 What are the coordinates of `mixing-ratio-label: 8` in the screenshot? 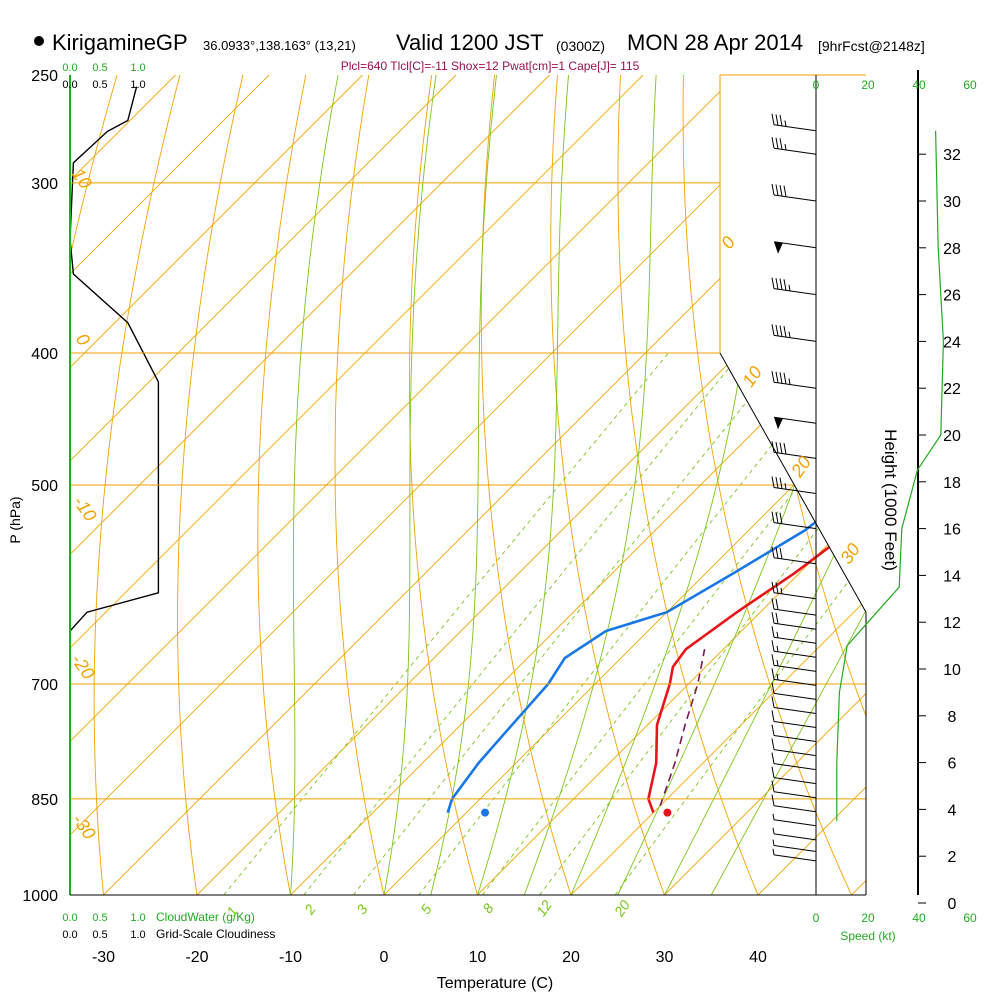 It's located at (488, 908).